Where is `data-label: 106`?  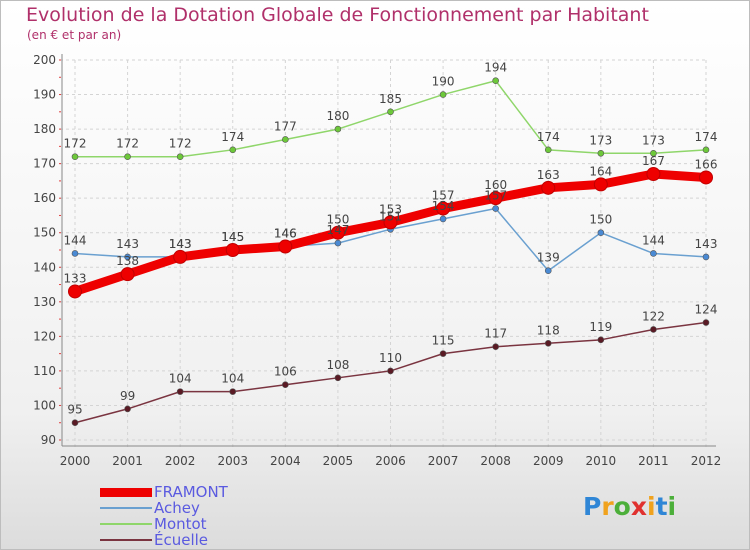 data-label: 106 is located at coordinates (285, 372).